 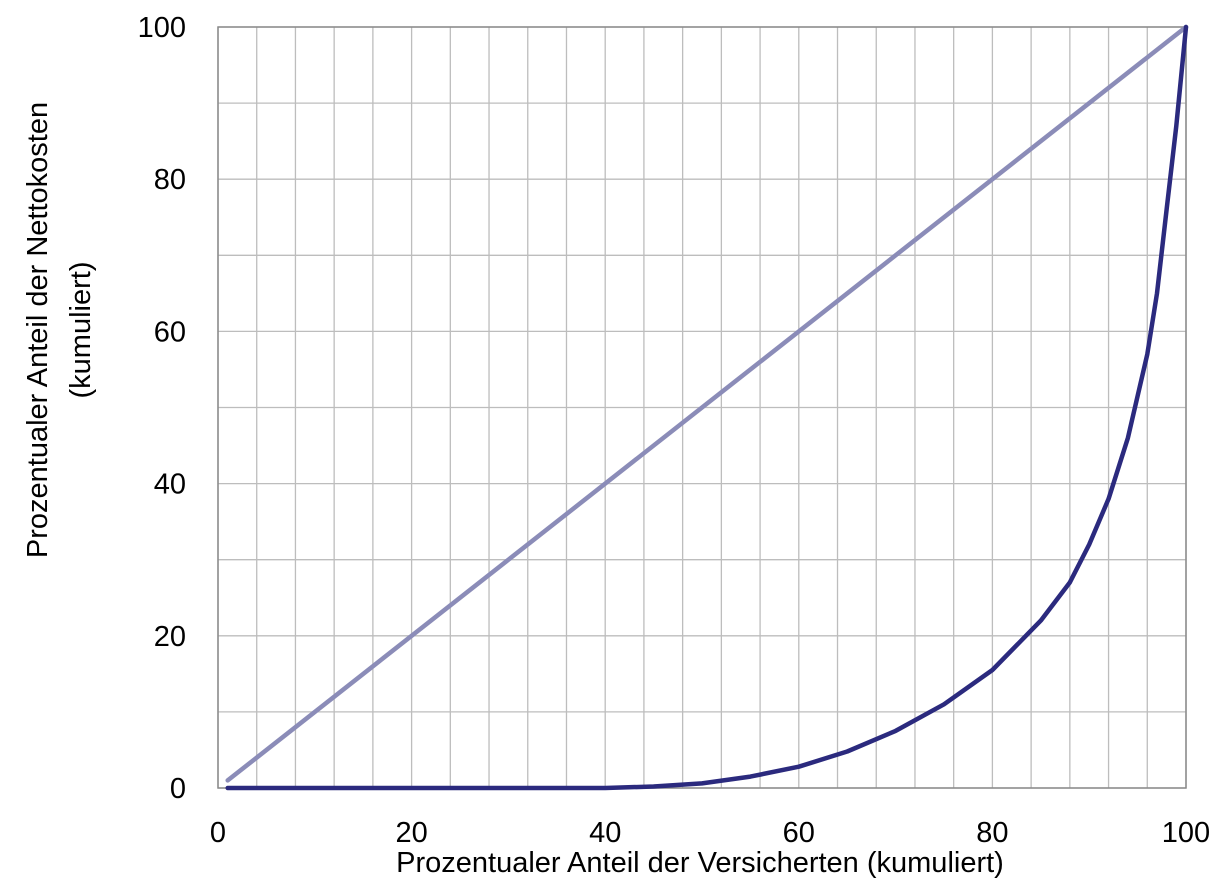 I want to click on y-tick-label: 60, so click(x=170, y=332).